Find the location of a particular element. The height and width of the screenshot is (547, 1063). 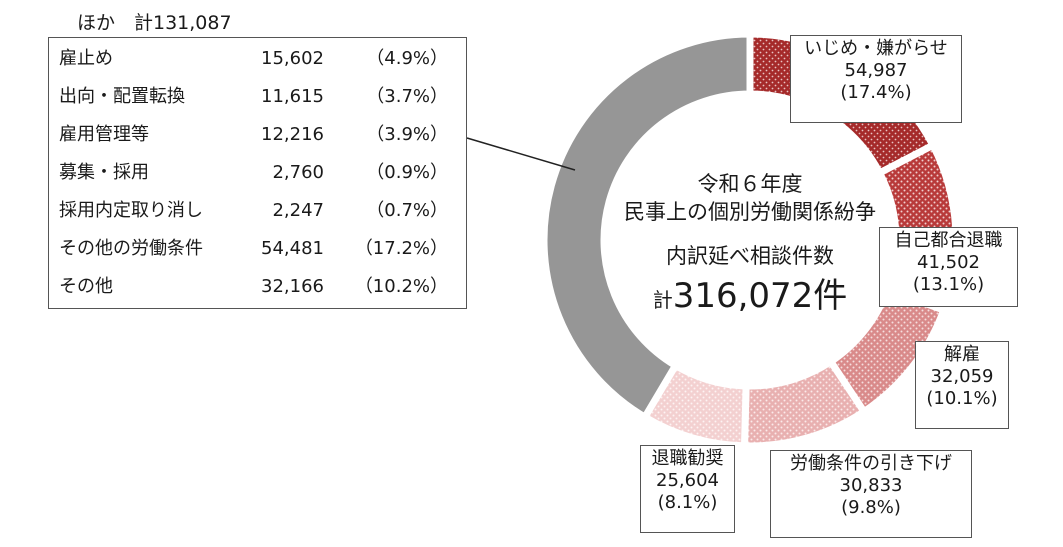

label-value: 41,502 is located at coordinates (948, 262).